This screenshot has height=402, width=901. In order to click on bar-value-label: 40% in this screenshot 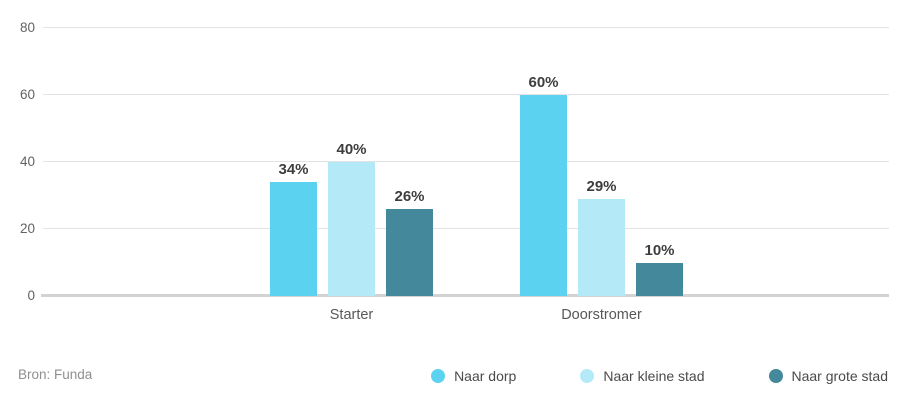, I will do `click(351, 149)`.